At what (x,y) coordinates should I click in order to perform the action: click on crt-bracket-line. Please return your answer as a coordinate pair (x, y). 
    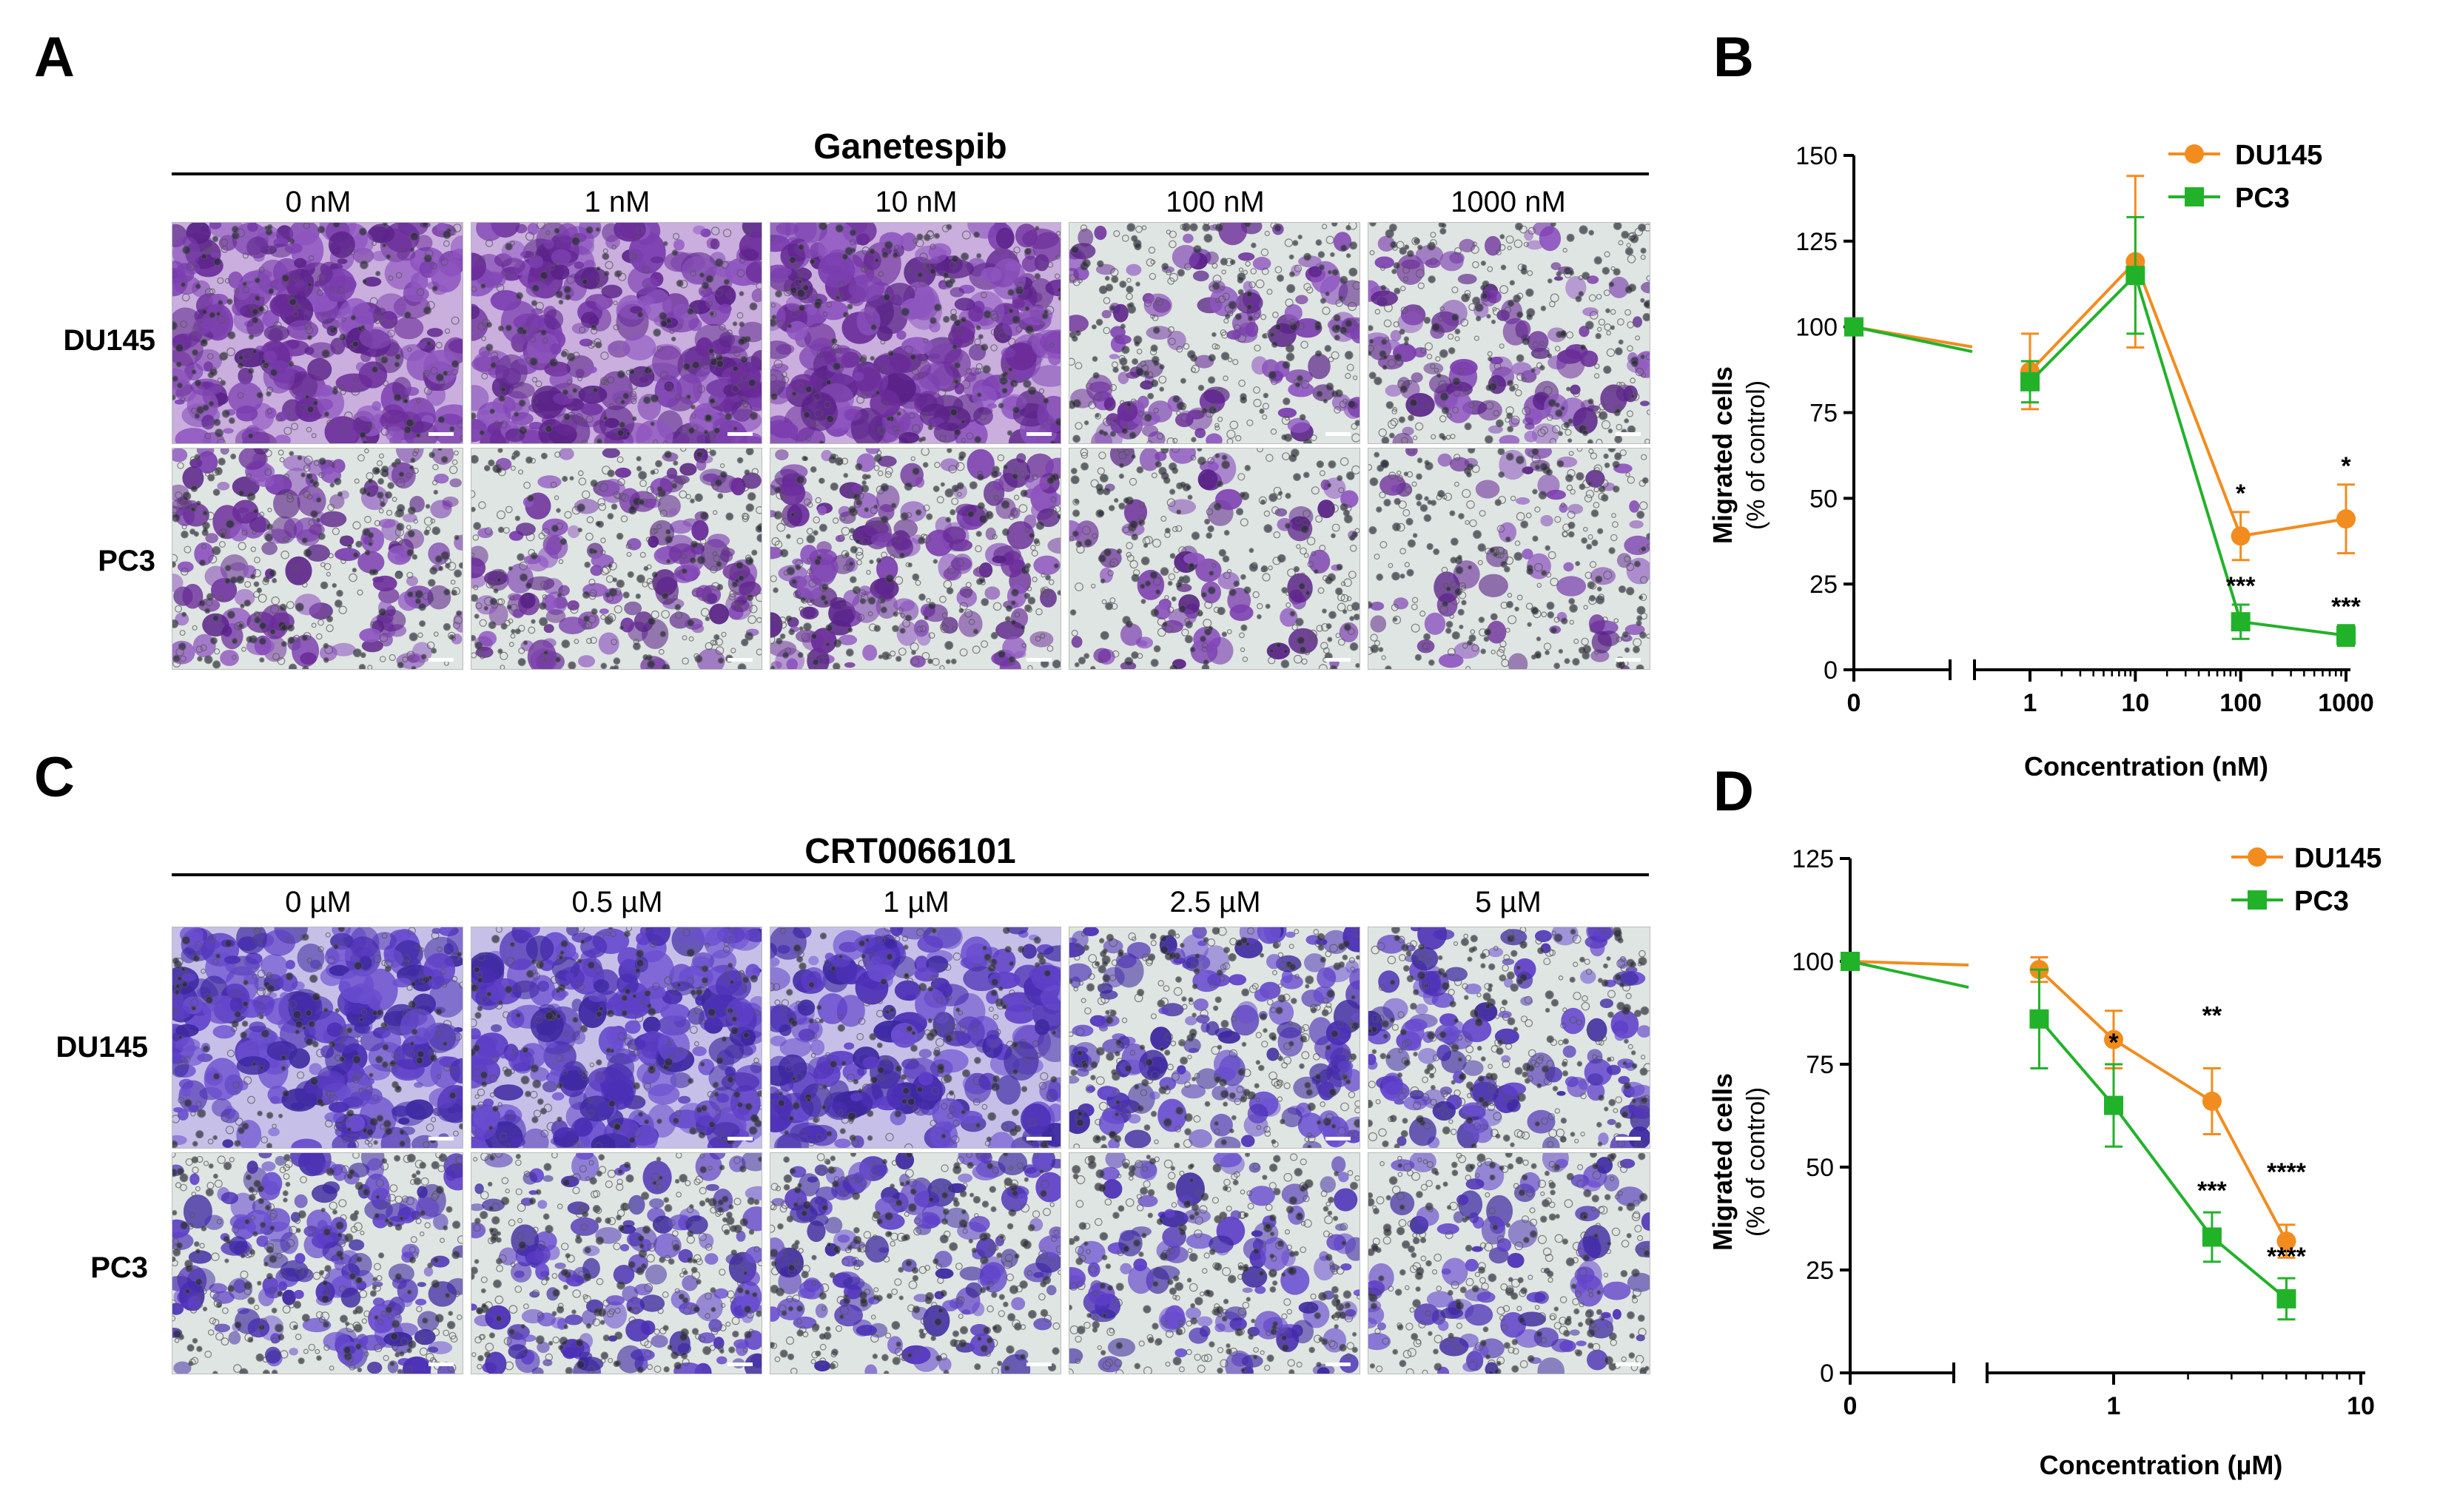
    Looking at the image, I should click on (910, 875).